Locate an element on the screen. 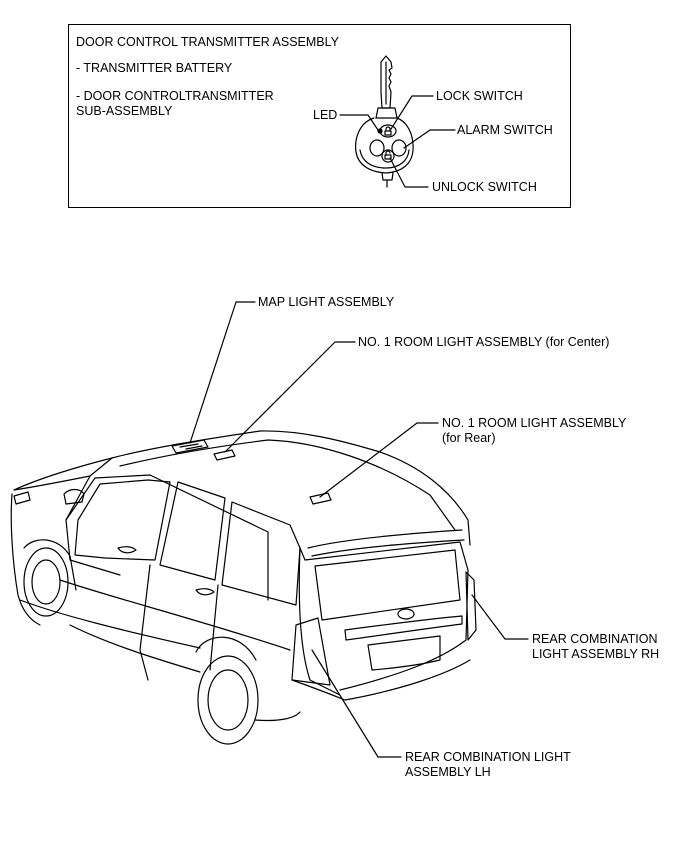 This screenshot has width=691, height=854. lock-switch-leader-line is located at coordinates (412, 112).